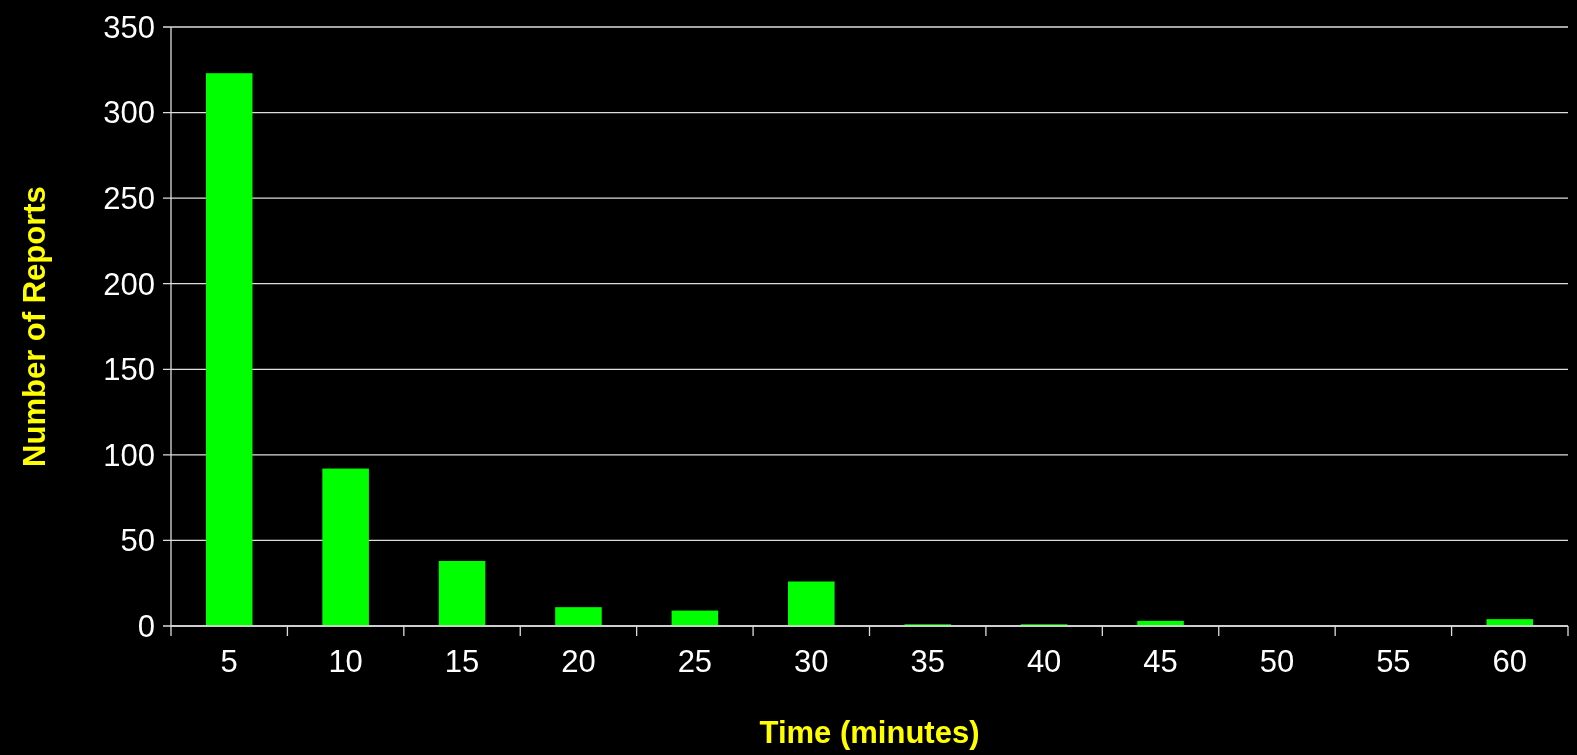 The image size is (1577, 755). I want to click on y-tick-label: 350, so click(129, 27).